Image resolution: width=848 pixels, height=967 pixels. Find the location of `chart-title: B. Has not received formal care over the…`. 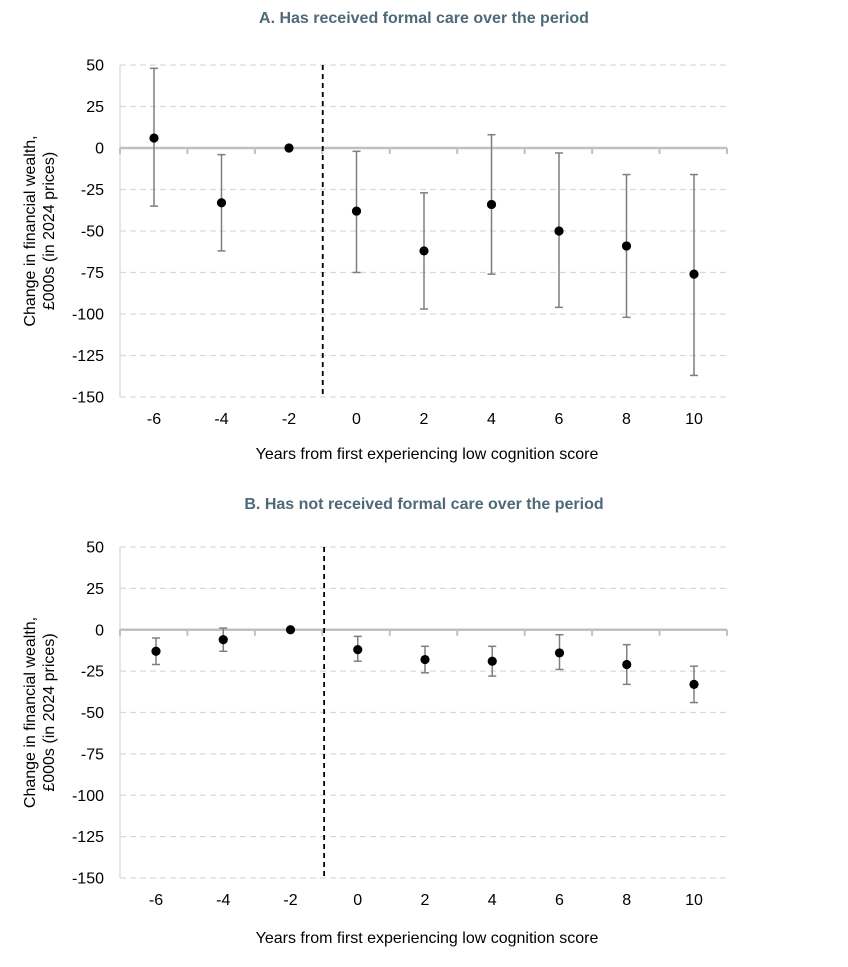

chart-title: B. Has not received formal care over the… is located at coordinates (423, 504).